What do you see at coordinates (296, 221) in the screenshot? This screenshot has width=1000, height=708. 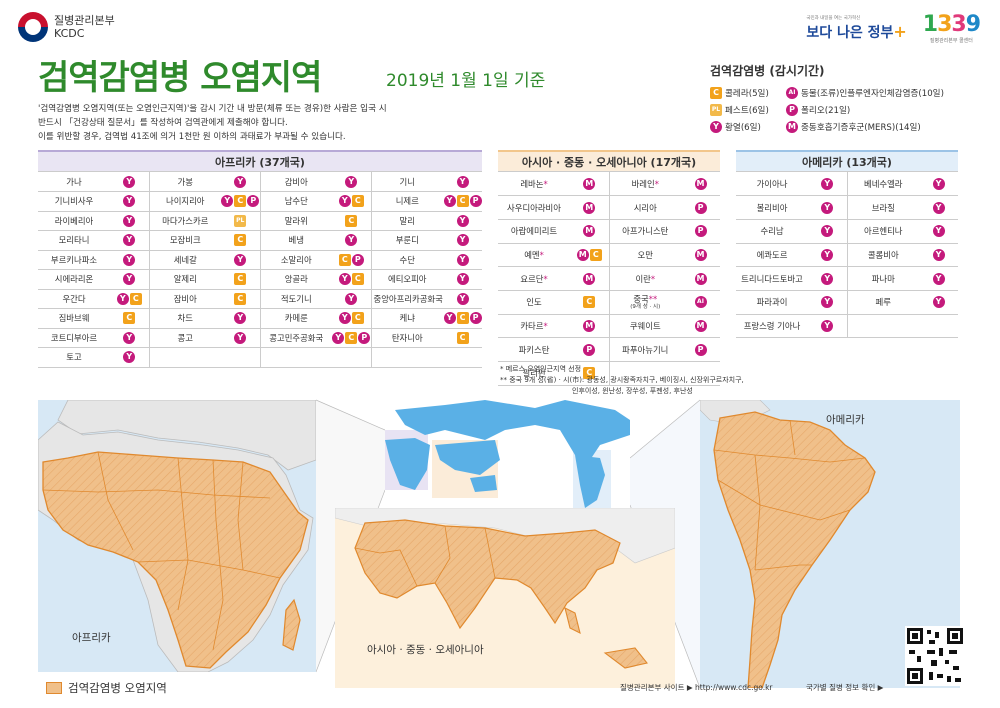 I see `country-name: 말라위` at bounding box center [296, 221].